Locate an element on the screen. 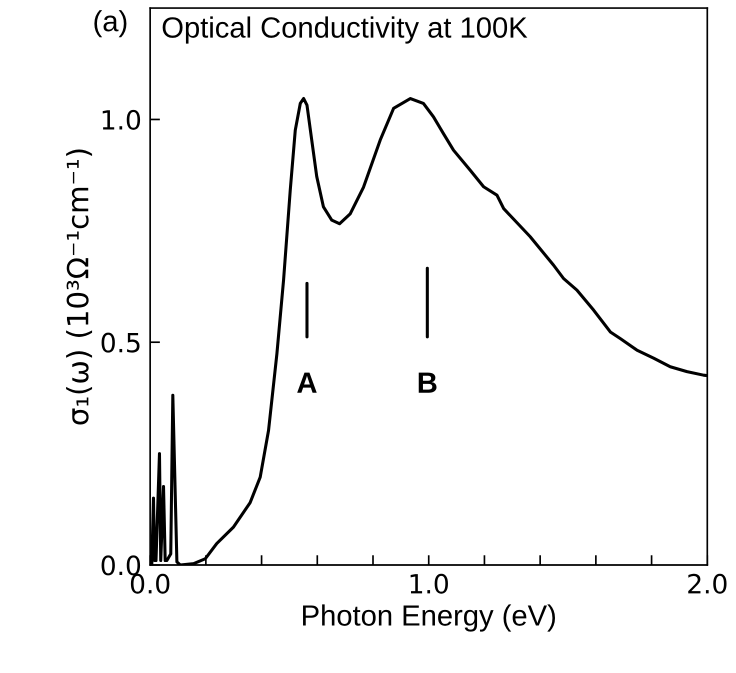 This screenshot has width=736, height=673. x-tick-label: 2.0 is located at coordinates (707, 584).